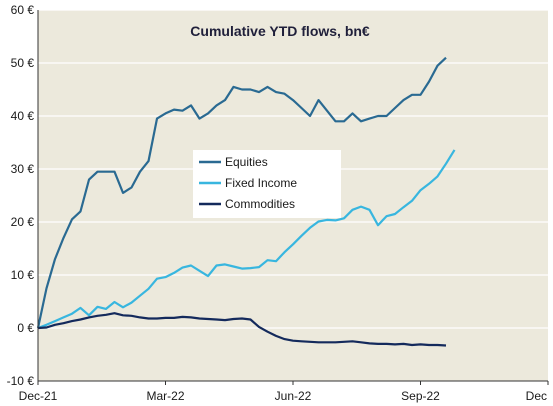  I want to click on x-tick-label: Dec-21, so click(38, 396).